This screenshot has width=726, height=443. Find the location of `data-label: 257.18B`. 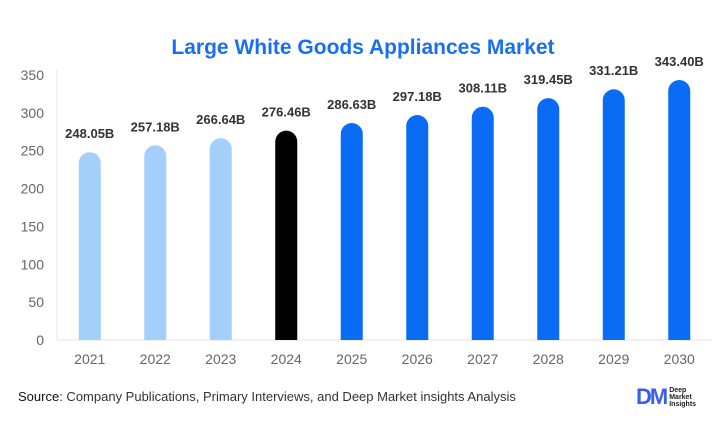

data-label: 257.18B is located at coordinates (155, 126).